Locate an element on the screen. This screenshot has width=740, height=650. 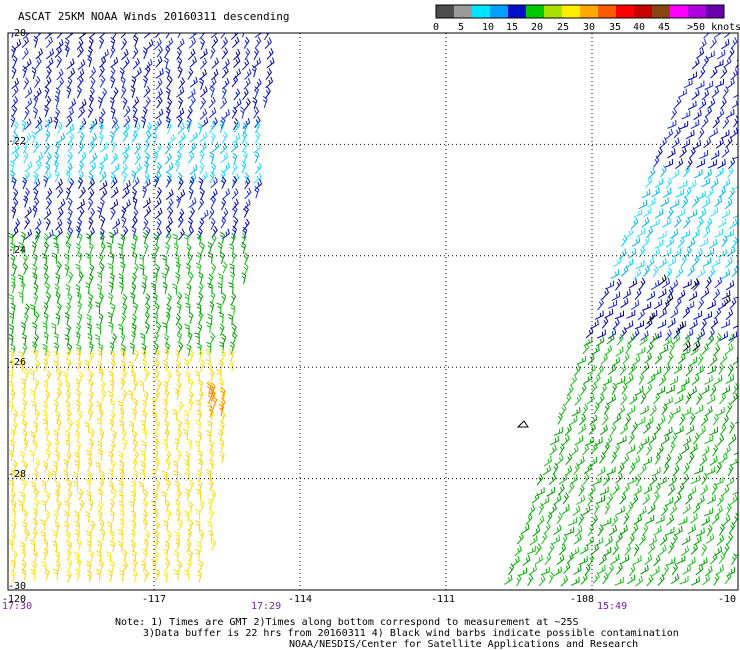
legend-swatch is located at coordinates (679, 11).